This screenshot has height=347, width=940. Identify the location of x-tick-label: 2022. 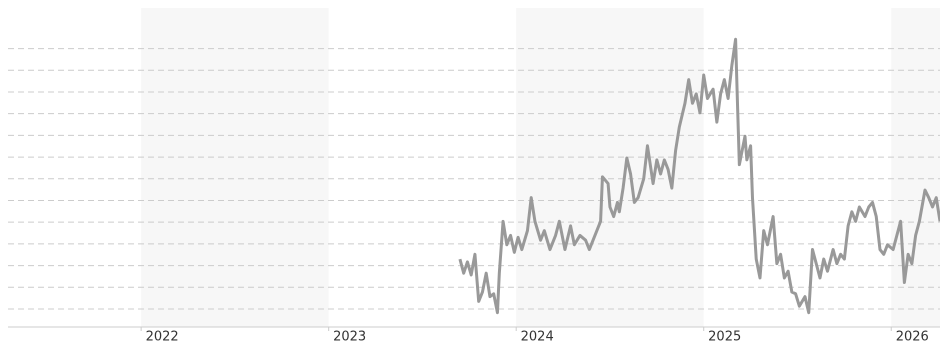
(162, 337).